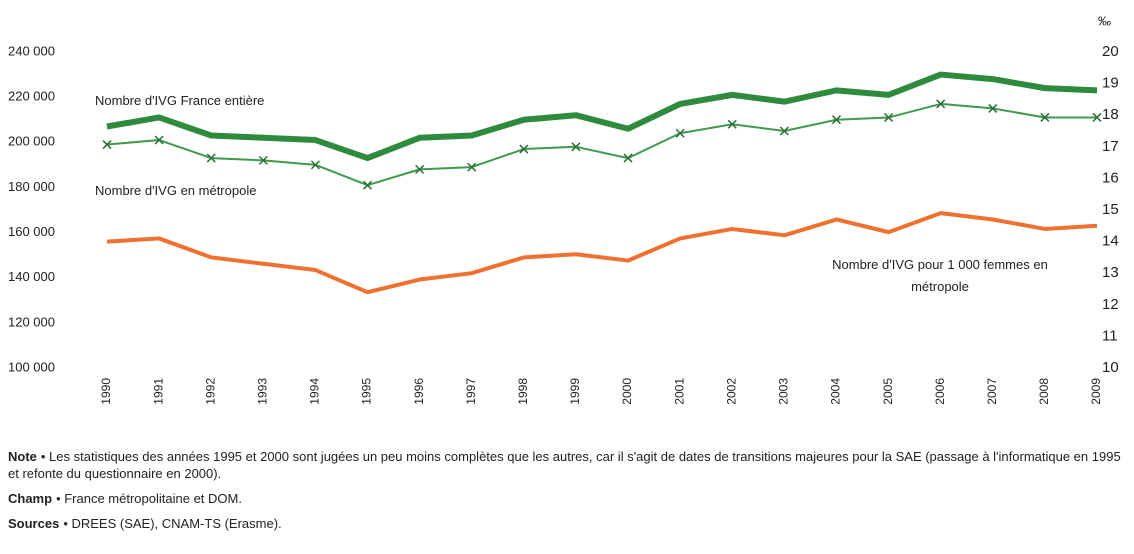  Describe the element at coordinates (940, 391) in the screenshot. I see `x-tick-label: 2006` at that location.